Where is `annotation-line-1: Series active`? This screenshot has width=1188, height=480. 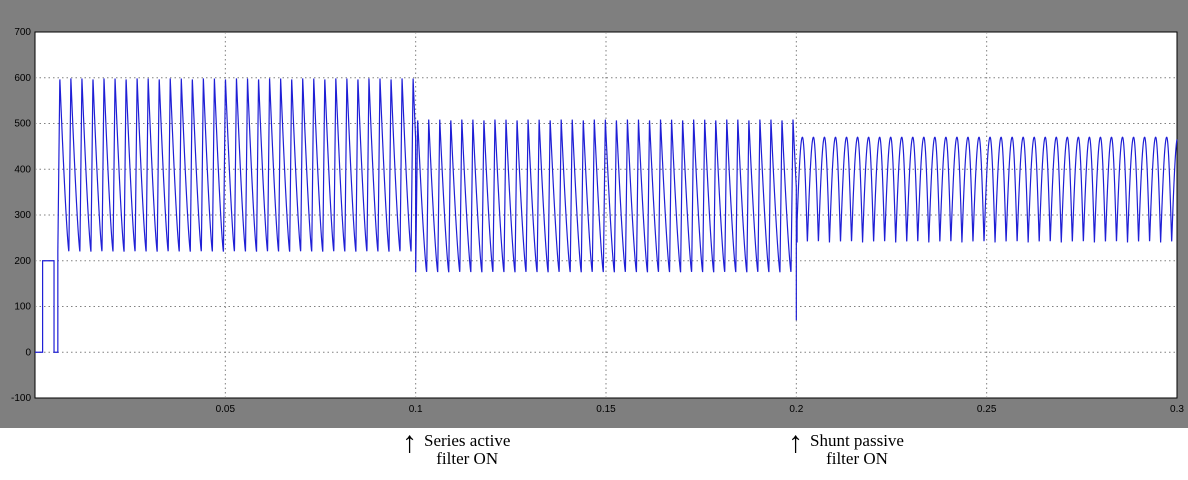 annotation-line-1: Series active is located at coordinates (467, 440).